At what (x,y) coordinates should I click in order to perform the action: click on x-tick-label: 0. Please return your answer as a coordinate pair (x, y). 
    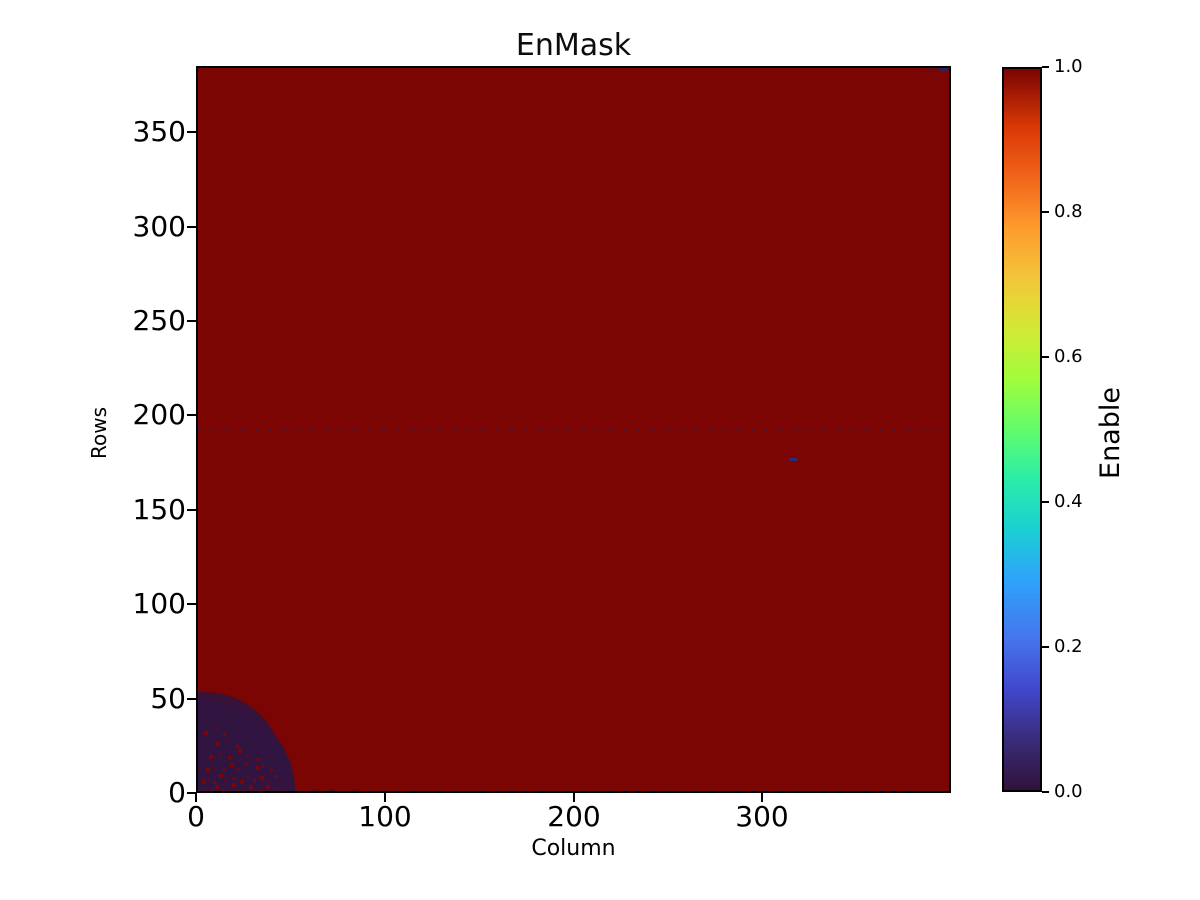
    Looking at the image, I should click on (196, 816).